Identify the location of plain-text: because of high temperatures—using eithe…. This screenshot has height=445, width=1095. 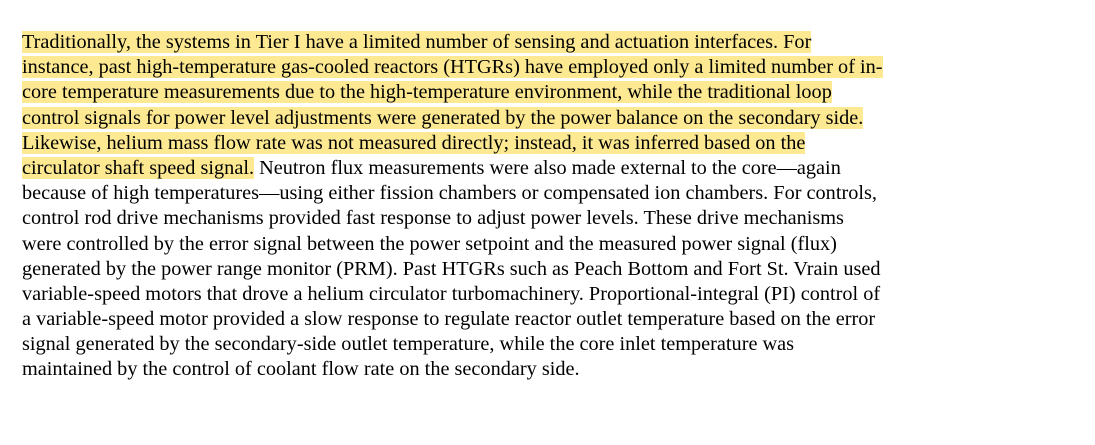
(449, 193).